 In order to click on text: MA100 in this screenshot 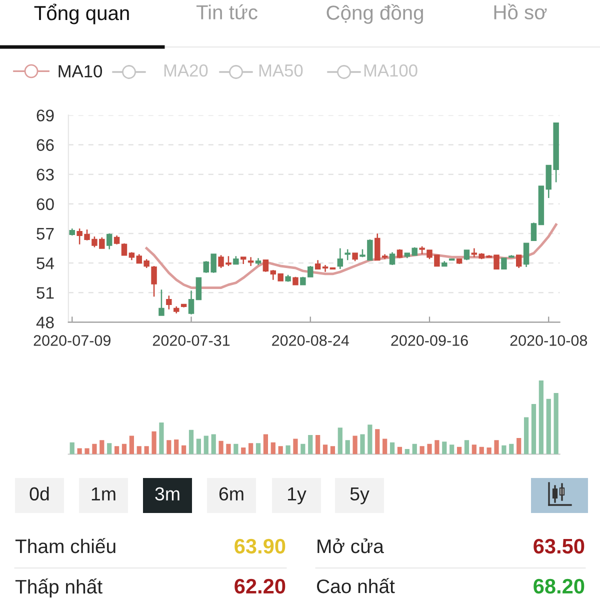, I will do `click(391, 70)`.